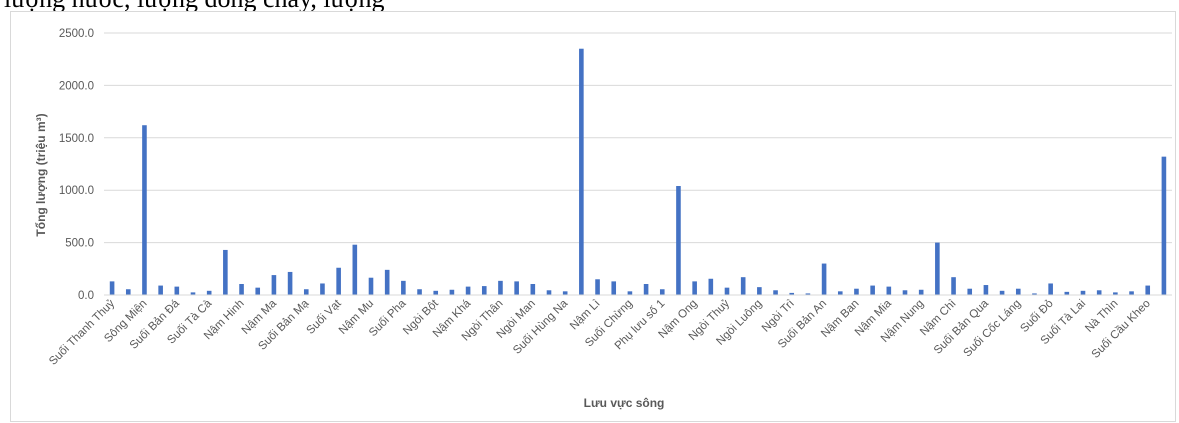  Describe the element at coordinates (76, 191) in the screenshot. I see `y-tick-label: 1000.0` at that location.